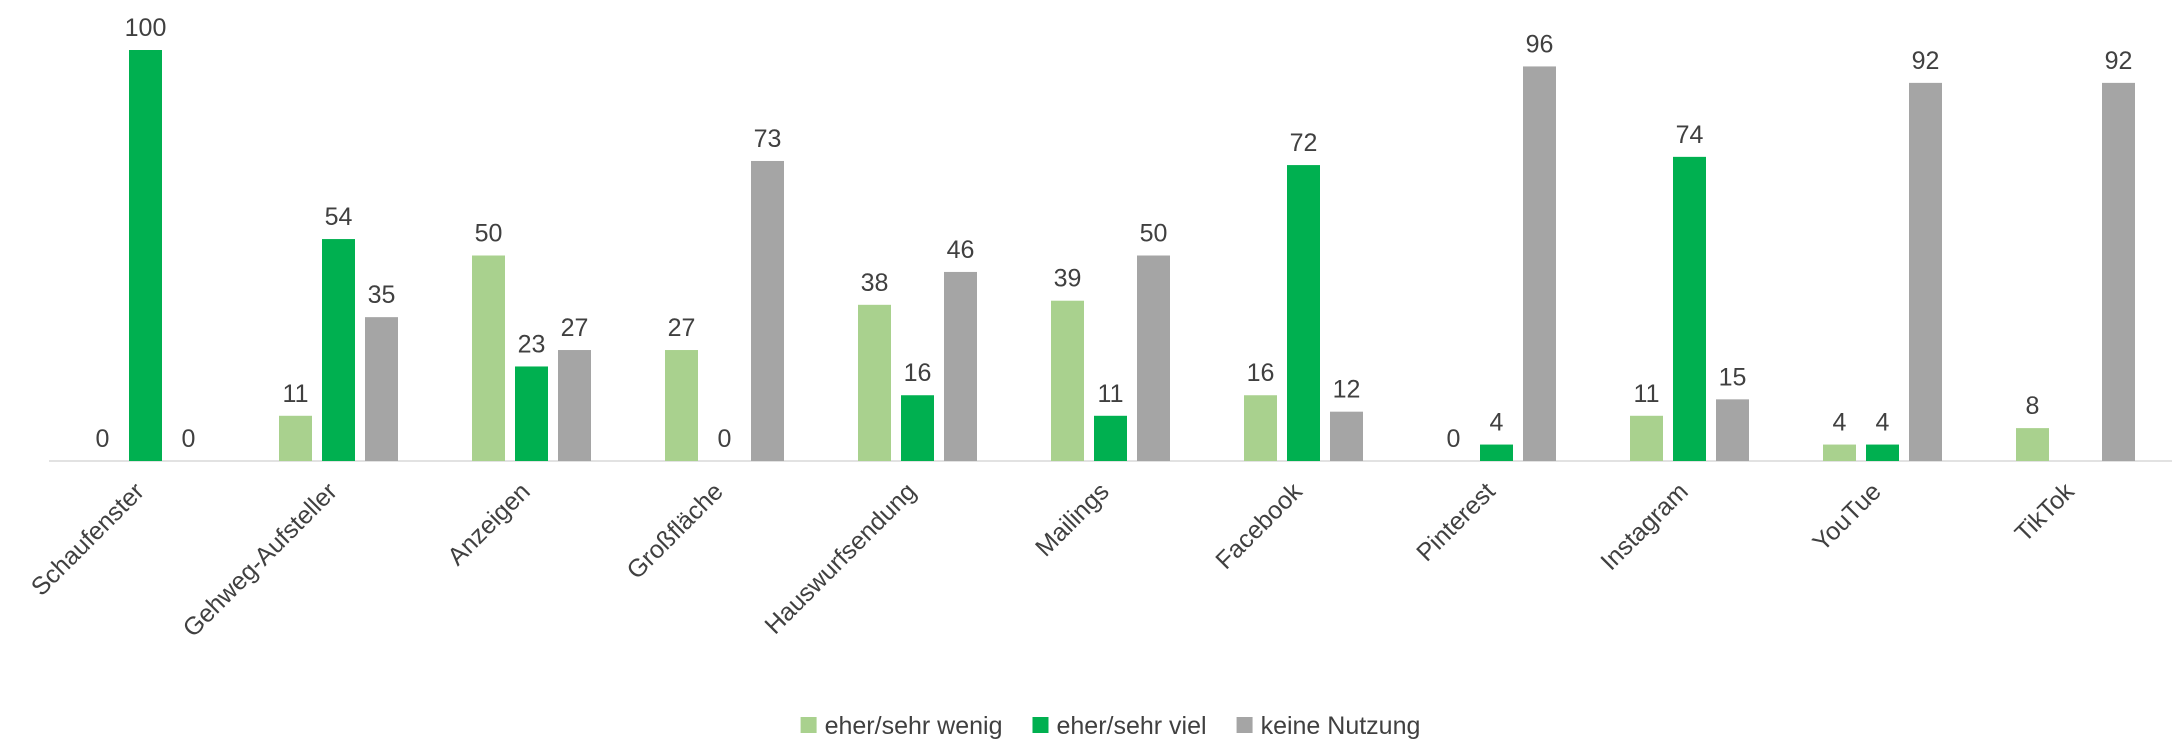 This screenshot has width=2176, height=742. Describe the element at coordinates (382, 295) in the screenshot. I see `value-label: 35` at that location.